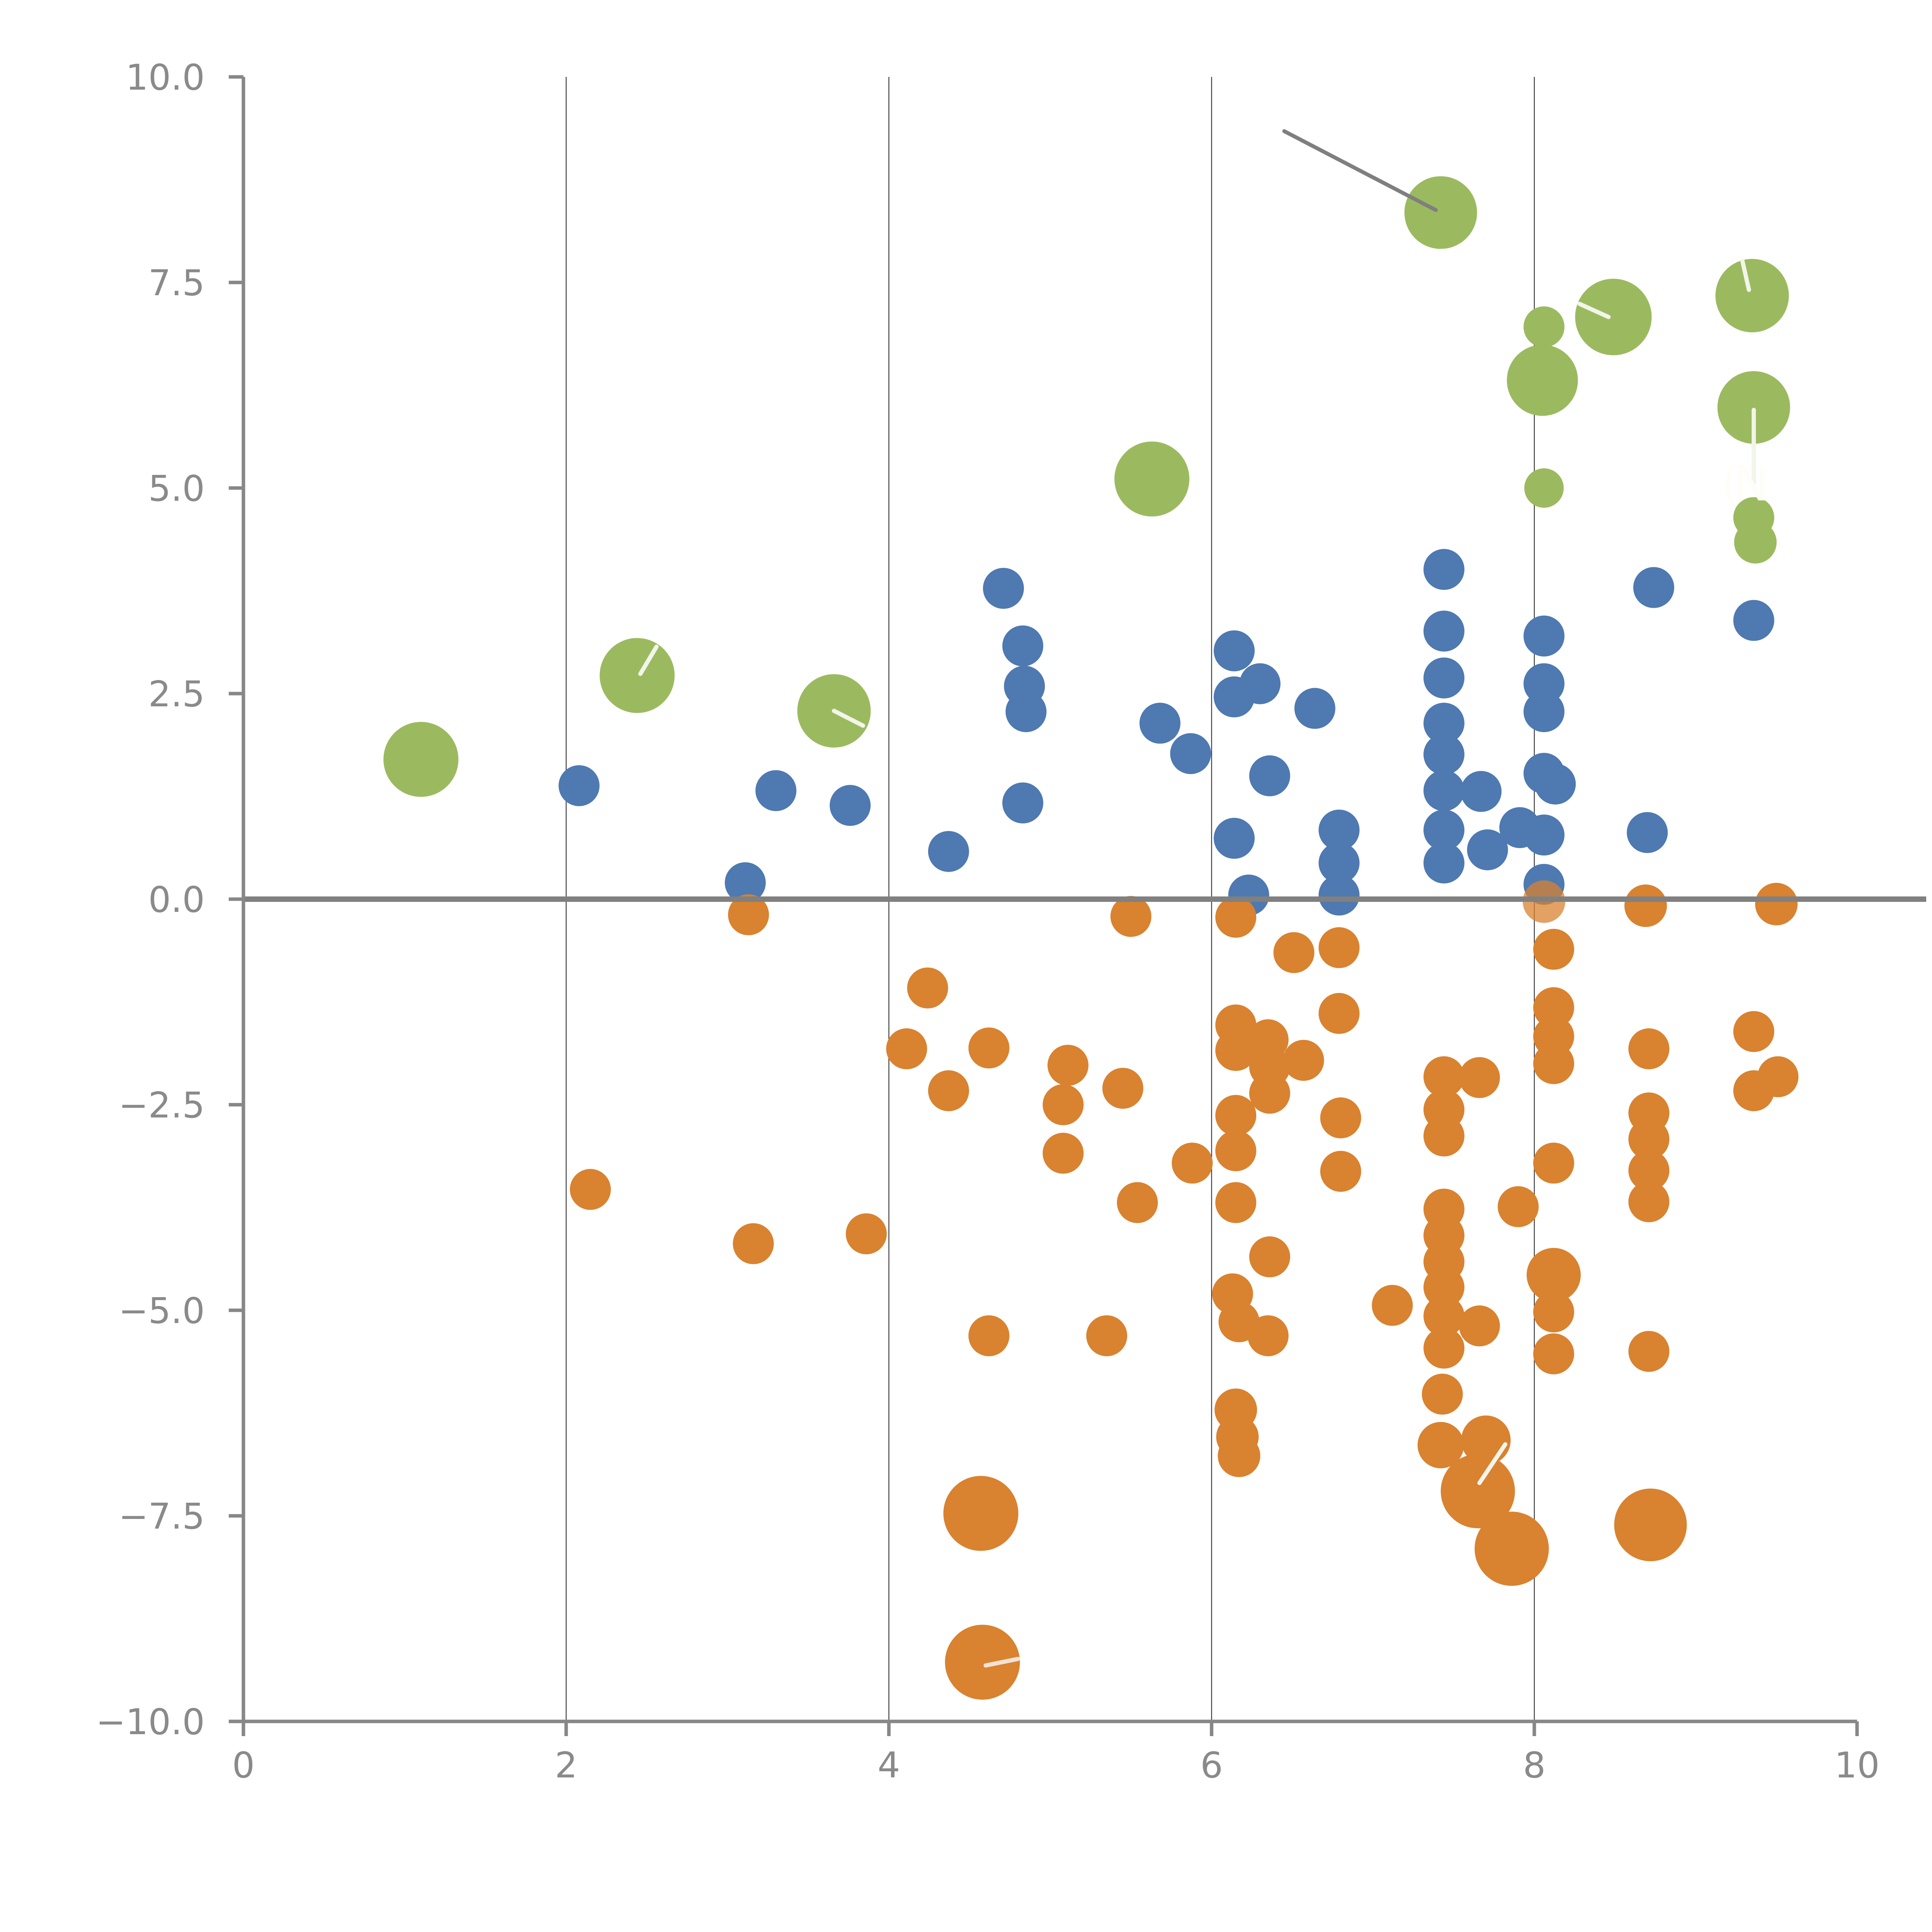 The width and height of the screenshot is (1932, 1932). I want to click on y-tick-label: 7.5, so click(176, 283).